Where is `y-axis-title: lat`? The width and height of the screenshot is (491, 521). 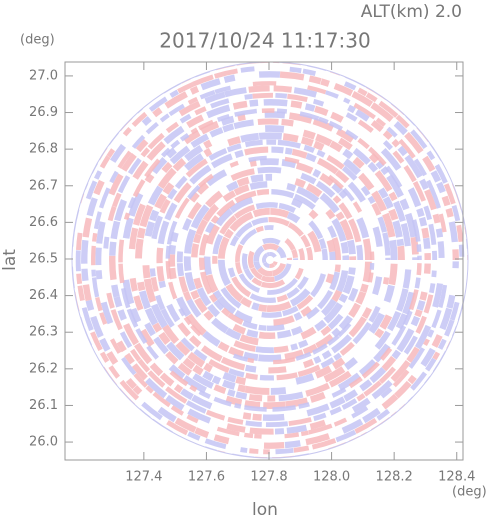
y-axis-title: lat is located at coordinates (10, 260).